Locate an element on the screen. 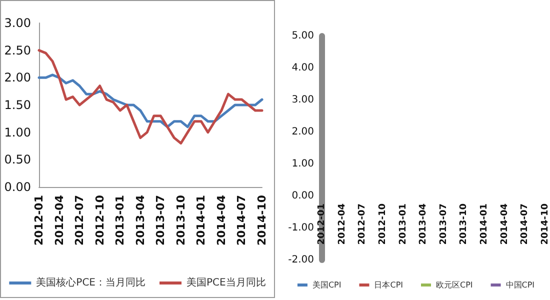 This screenshot has width=550, height=300. line-series is located at coordinates (151, 97).